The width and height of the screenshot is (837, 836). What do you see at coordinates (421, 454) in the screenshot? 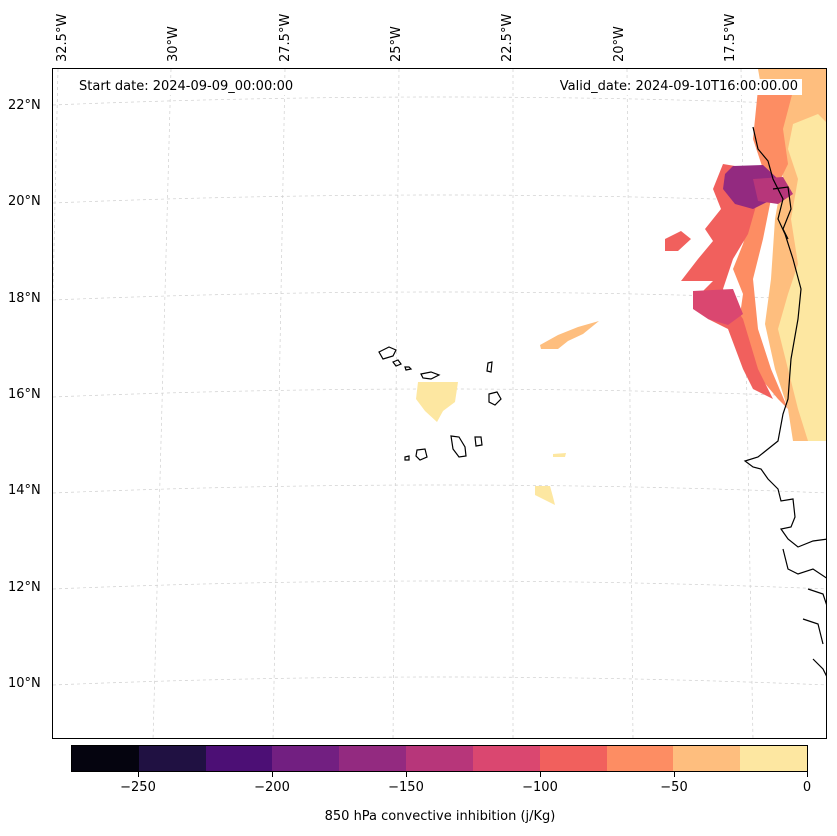
I see `island-fogo` at bounding box center [421, 454].